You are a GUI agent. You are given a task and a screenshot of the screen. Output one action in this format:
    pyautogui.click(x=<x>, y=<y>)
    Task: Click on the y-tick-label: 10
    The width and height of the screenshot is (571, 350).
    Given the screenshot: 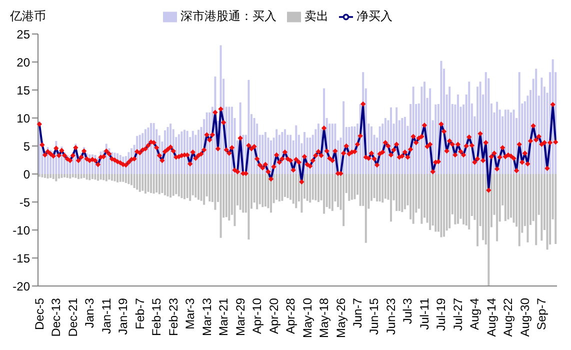 What is the action you would take?
    pyautogui.click(x=23, y=118)
    